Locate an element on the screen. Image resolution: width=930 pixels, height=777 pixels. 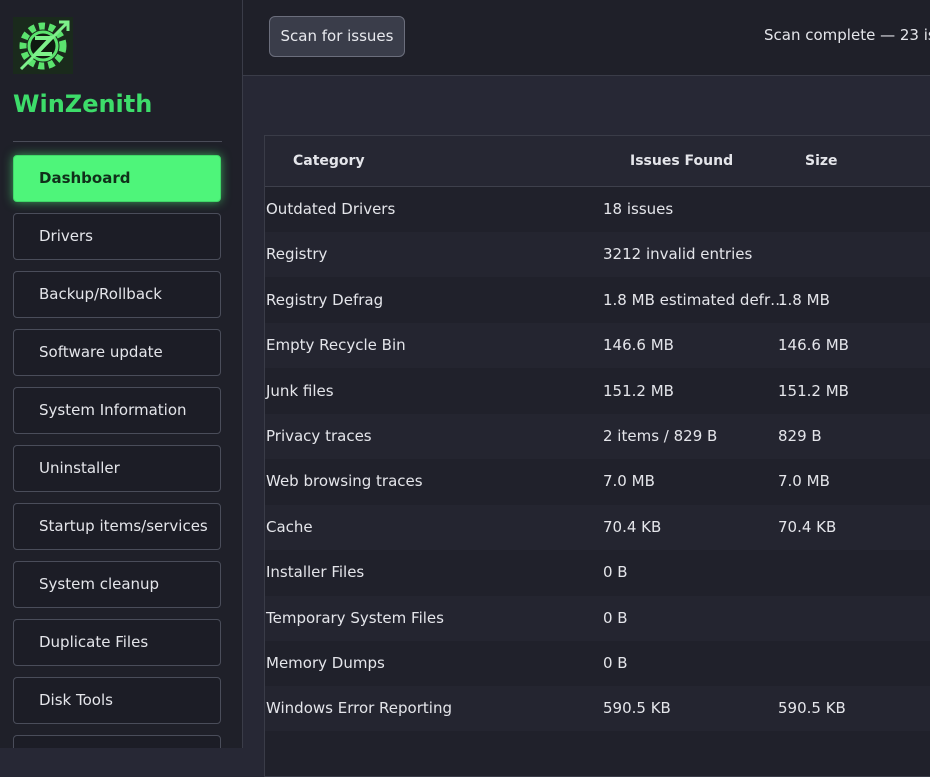
category-cell: Registry Defrag is located at coordinates (325, 299).